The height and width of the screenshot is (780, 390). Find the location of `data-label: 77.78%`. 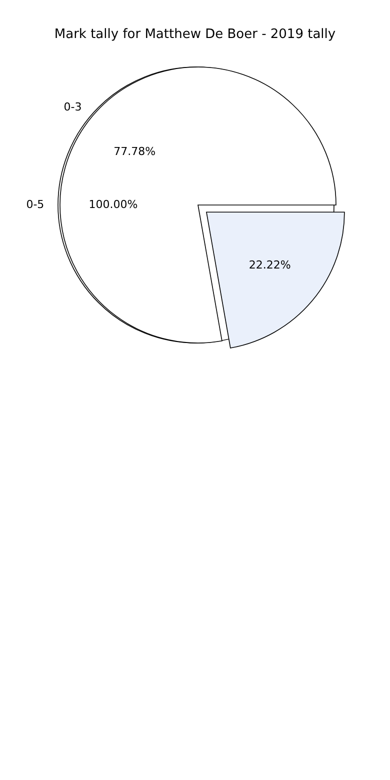

data-label: 77.78% is located at coordinates (135, 151).